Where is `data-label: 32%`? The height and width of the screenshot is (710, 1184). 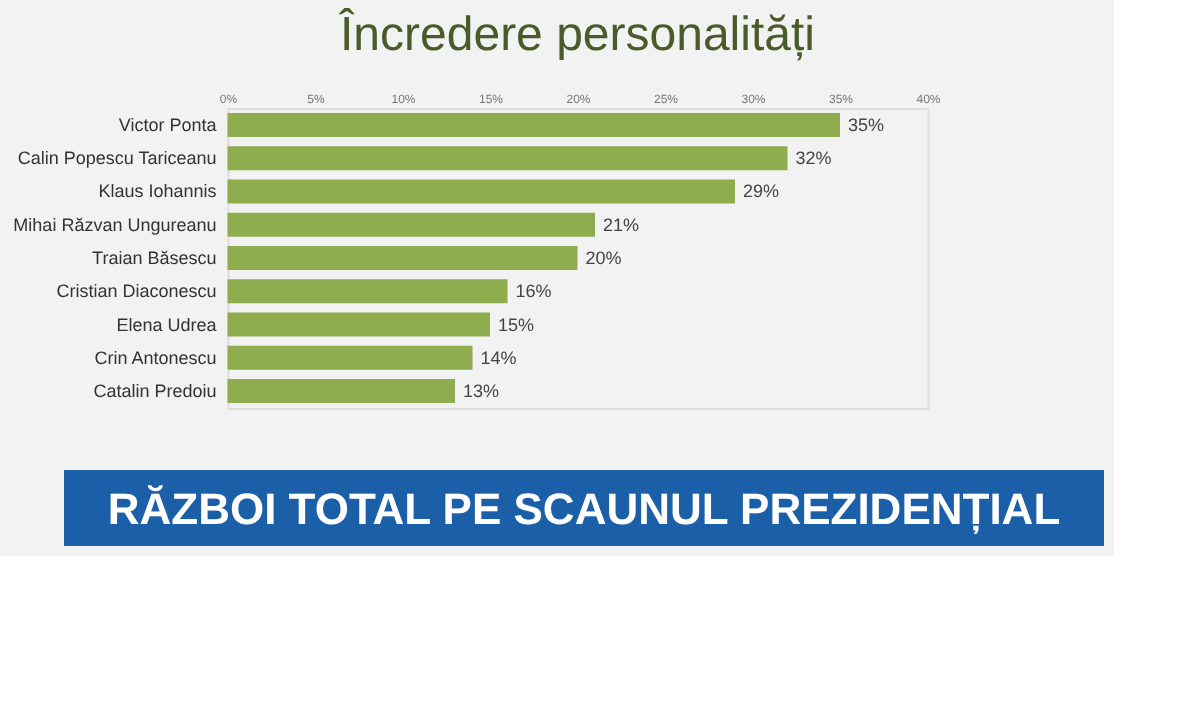
data-label: 32% is located at coordinates (813, 158).